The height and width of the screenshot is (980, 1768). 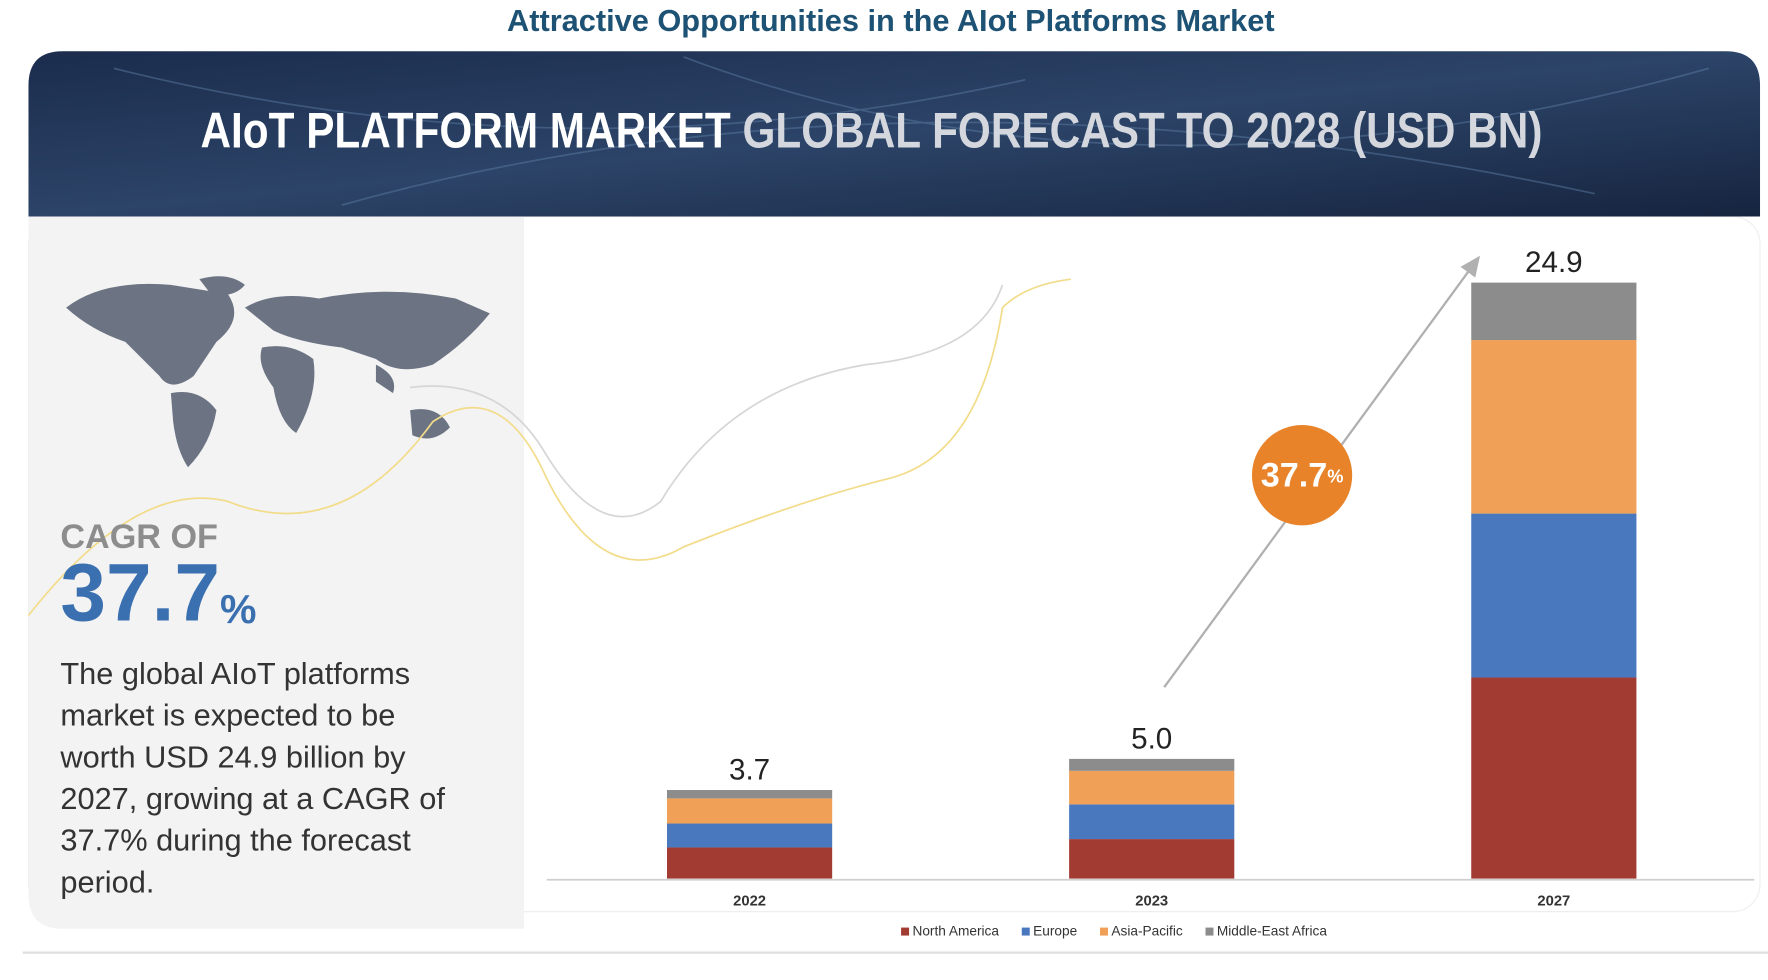 What do you see at coordinates (278, 372) in the screenshot?
I see `world-map` at bounding box center [278, 372].